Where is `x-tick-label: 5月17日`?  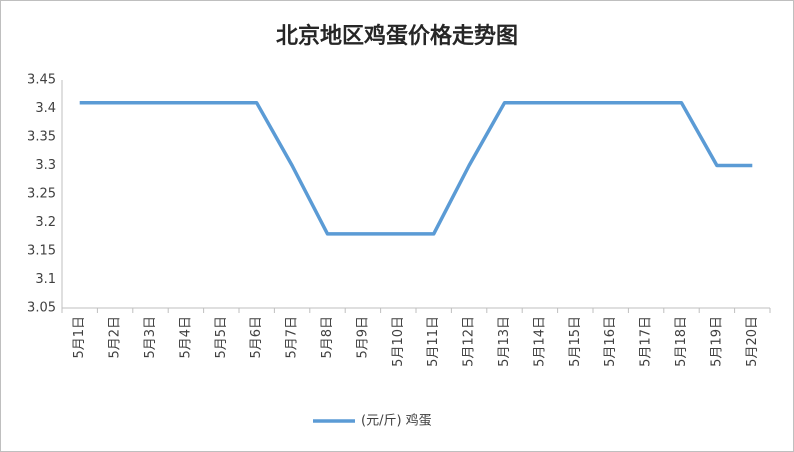
x-tick-label: 5月17日 is located at coordinates (646, 341).